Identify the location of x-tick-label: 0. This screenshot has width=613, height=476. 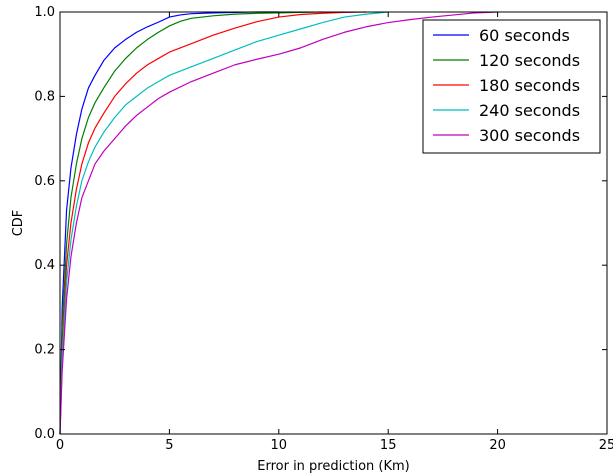
(60, 445).